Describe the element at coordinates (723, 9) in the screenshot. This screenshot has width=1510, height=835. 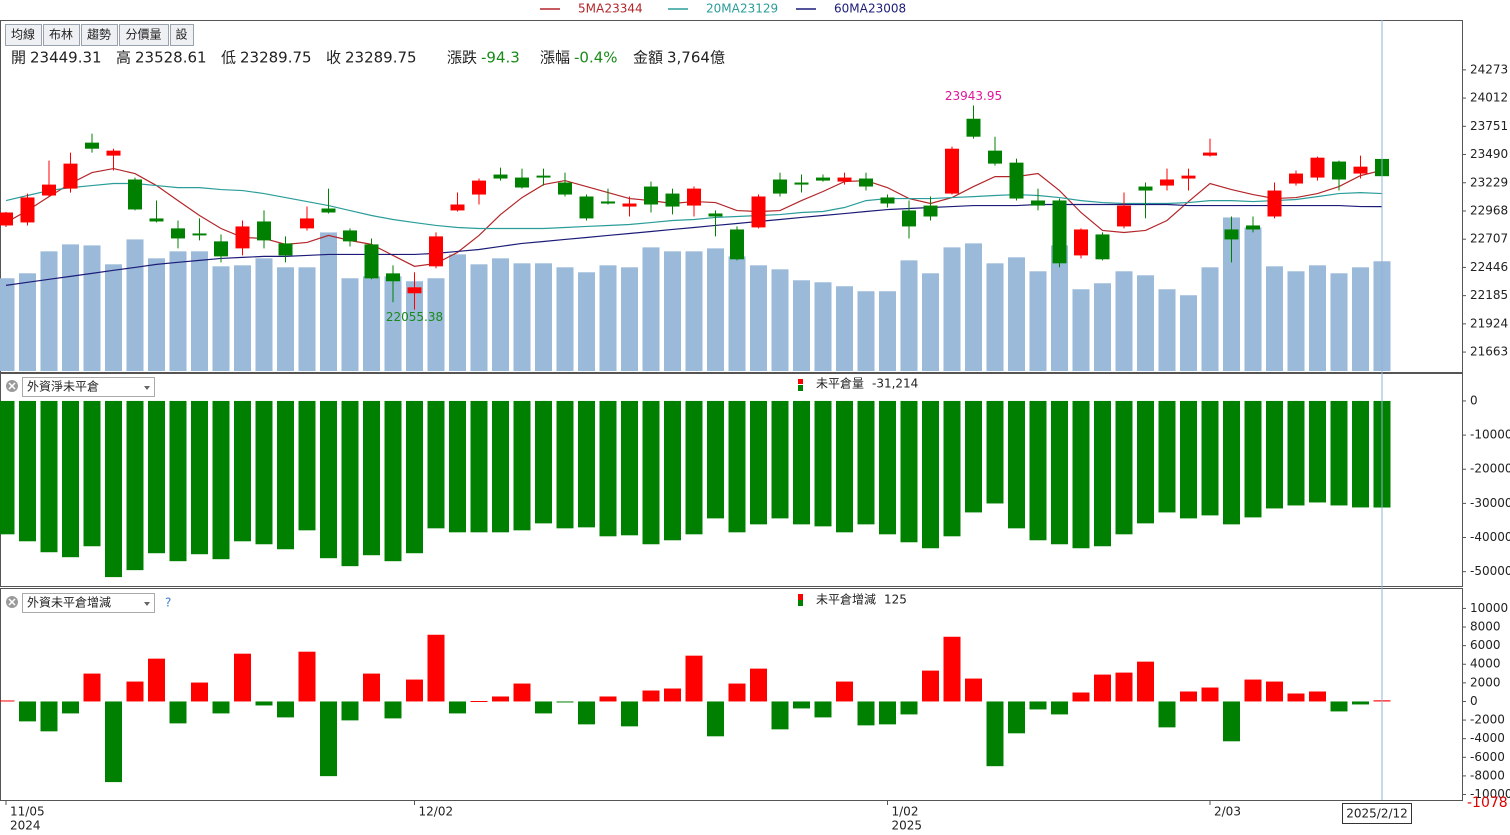
I see `legend-label: 20MA` at that location.